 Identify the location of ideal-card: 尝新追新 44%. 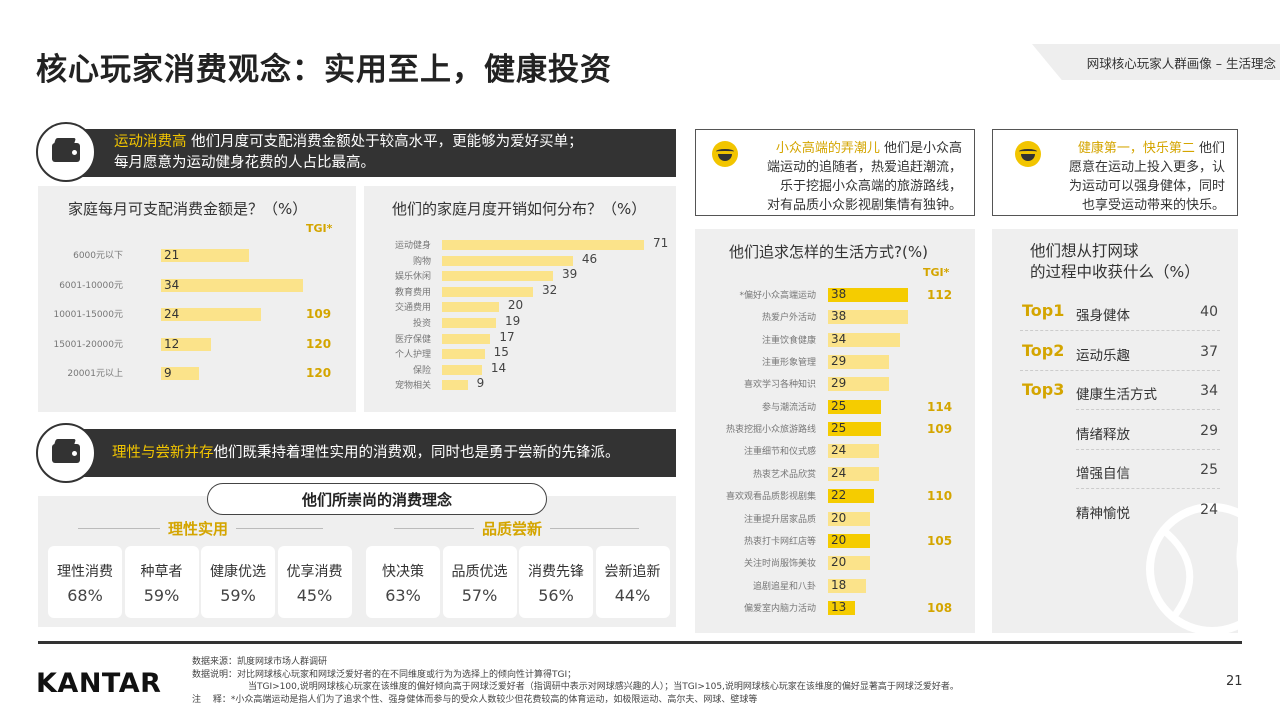
(632, 582).